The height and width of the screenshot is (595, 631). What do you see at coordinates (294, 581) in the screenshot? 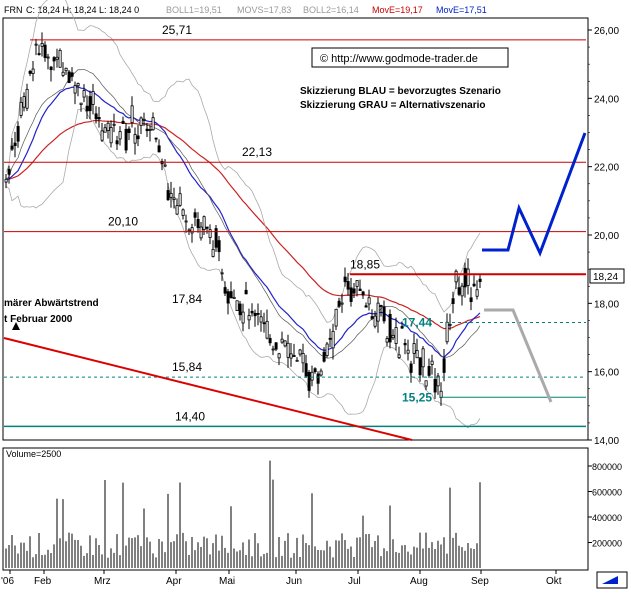
I see `time-tick-label-5: Jun` at bounding box center [294, 581].